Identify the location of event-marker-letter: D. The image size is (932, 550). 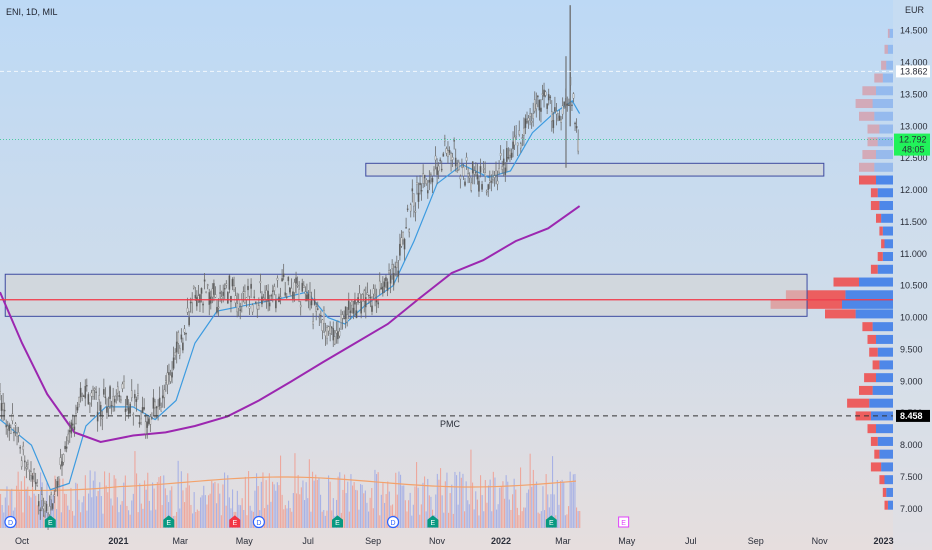
(10, 523).